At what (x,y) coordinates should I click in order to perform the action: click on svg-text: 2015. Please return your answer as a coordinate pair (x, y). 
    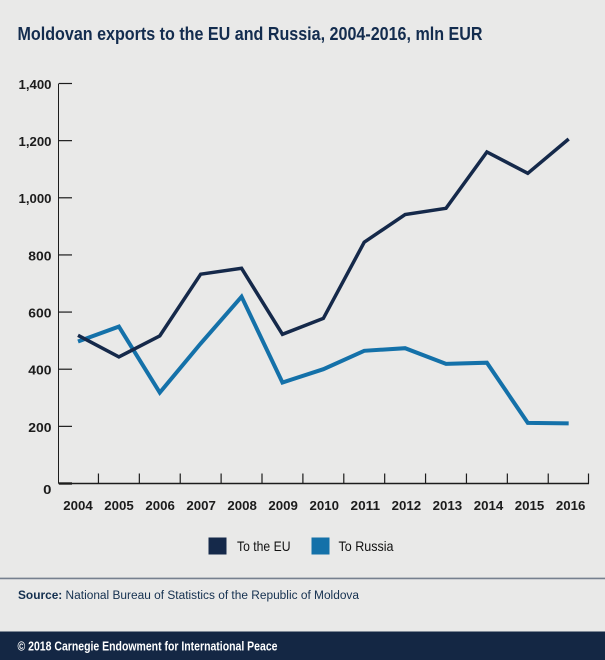
    Looking at the image, I should click on (530, 505).